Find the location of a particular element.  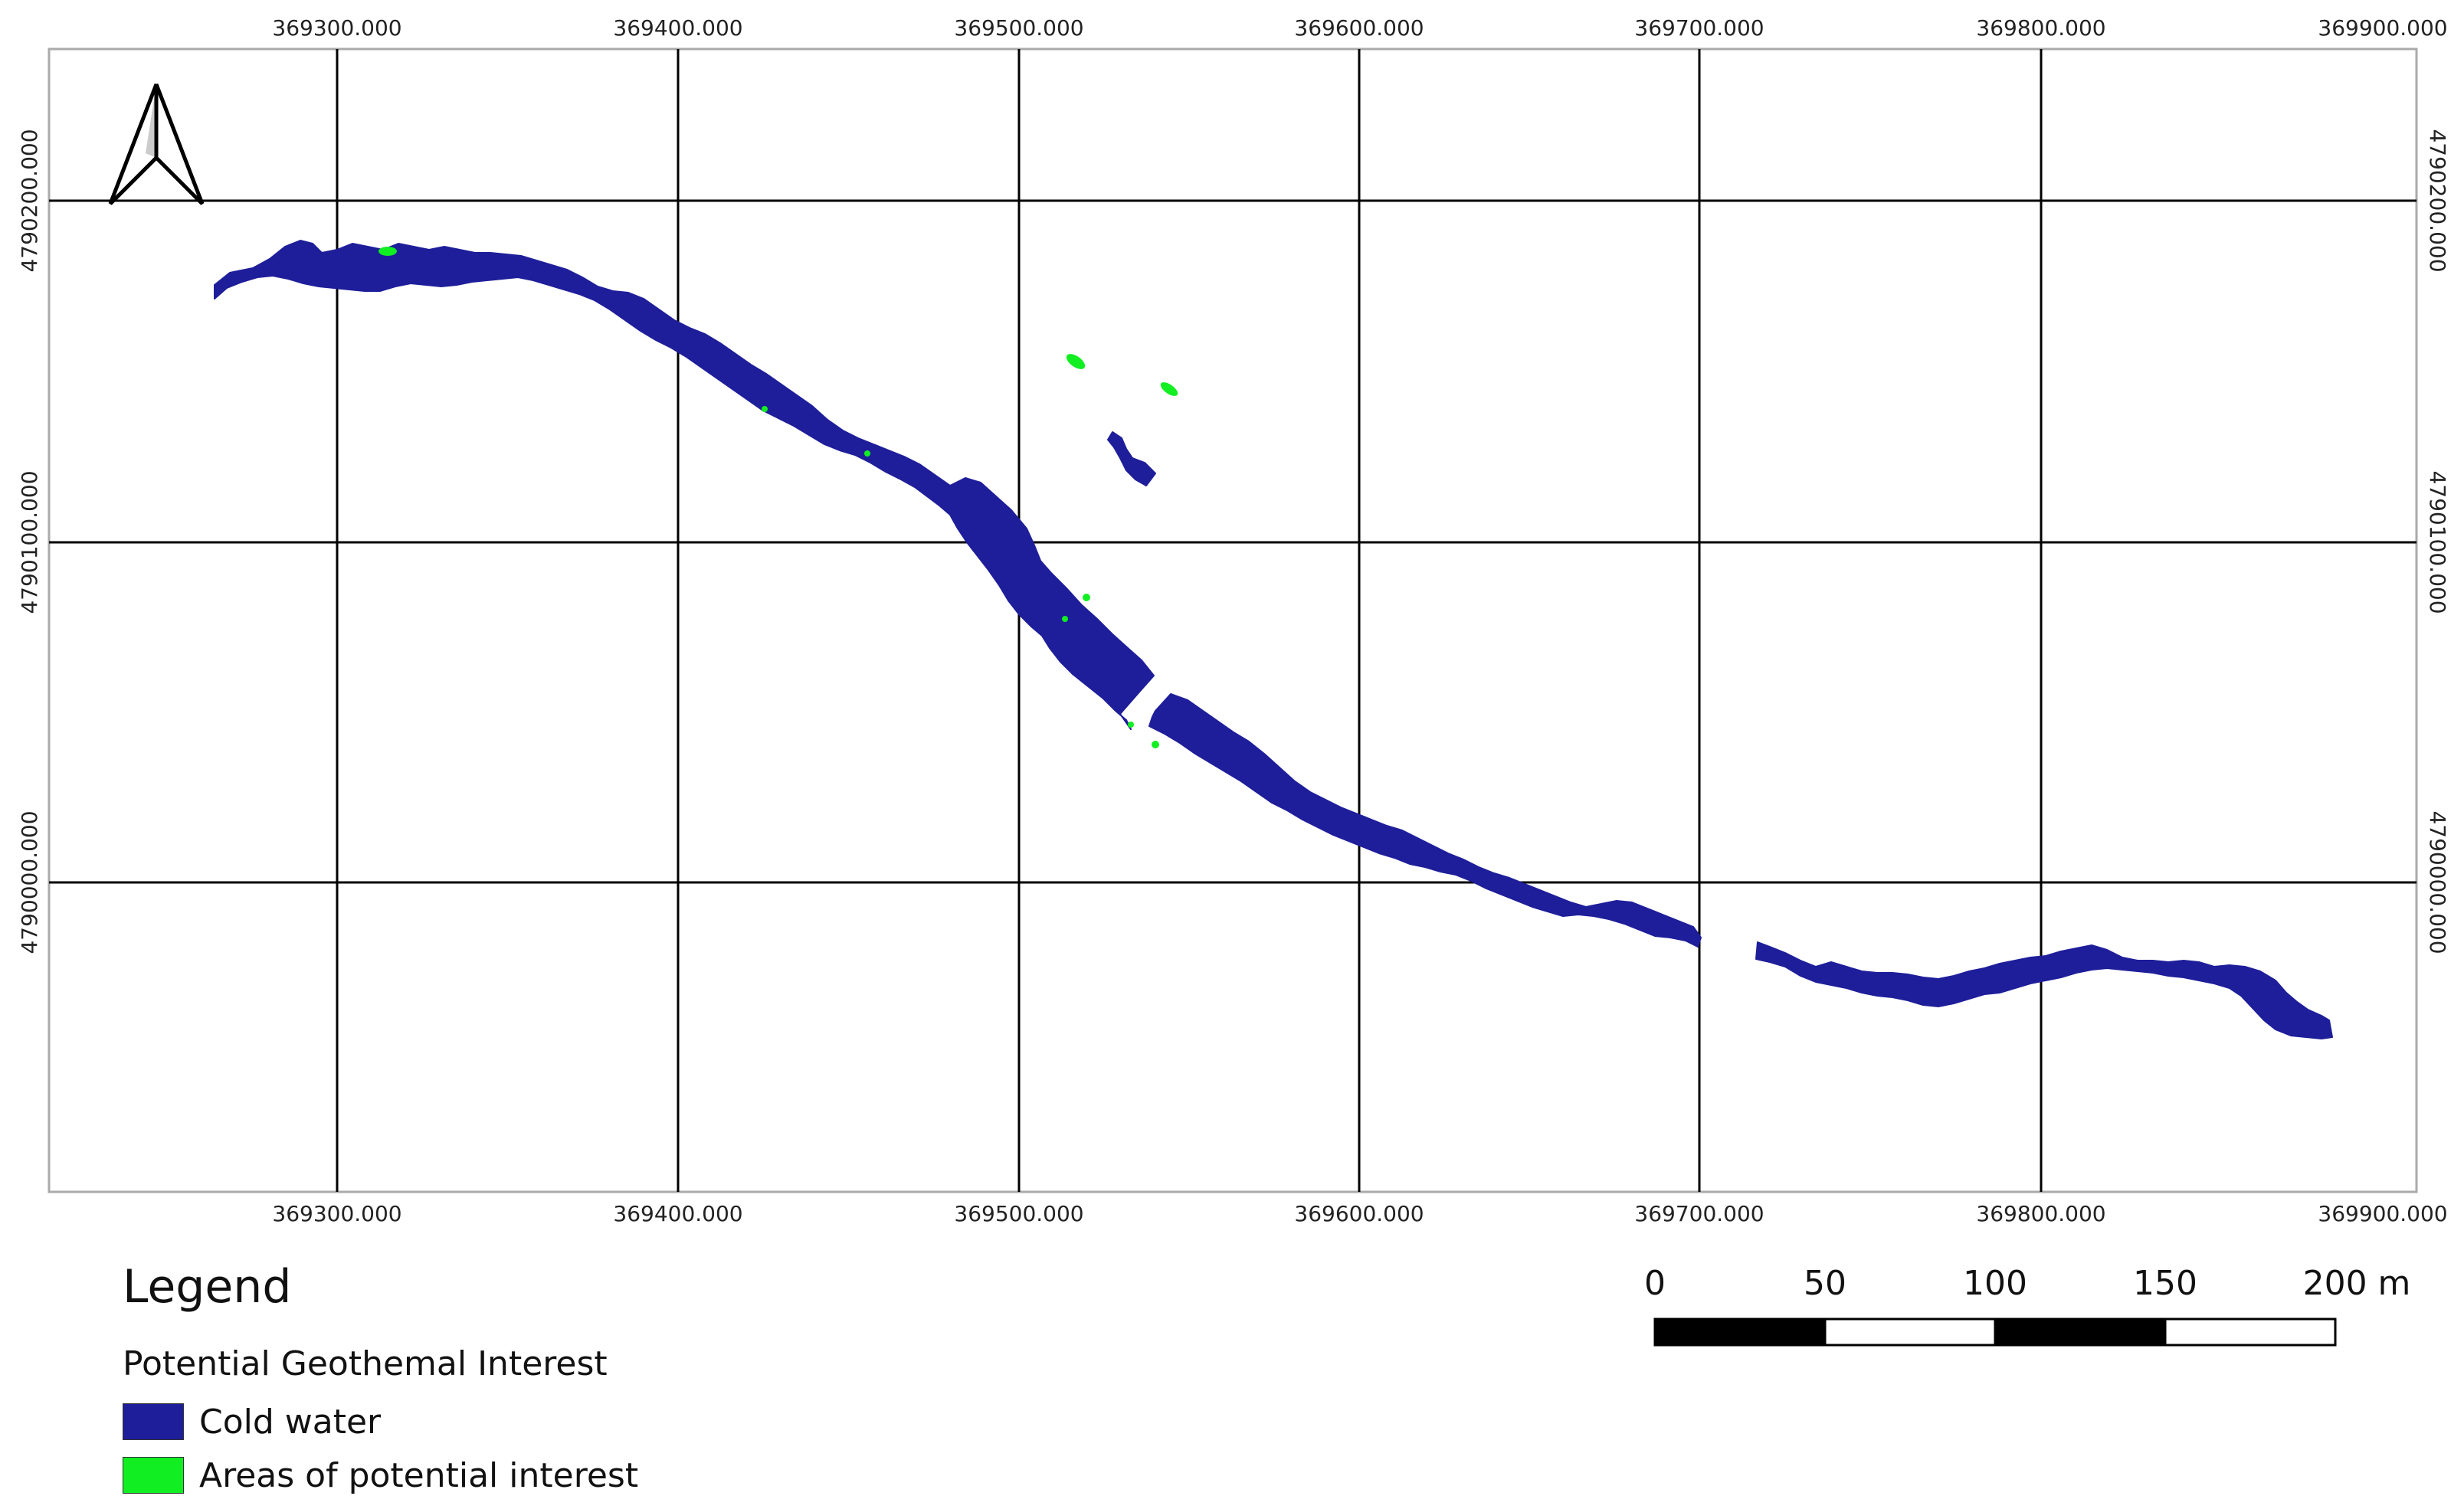

north-arrow-icon is located at coordinates (156, 144).